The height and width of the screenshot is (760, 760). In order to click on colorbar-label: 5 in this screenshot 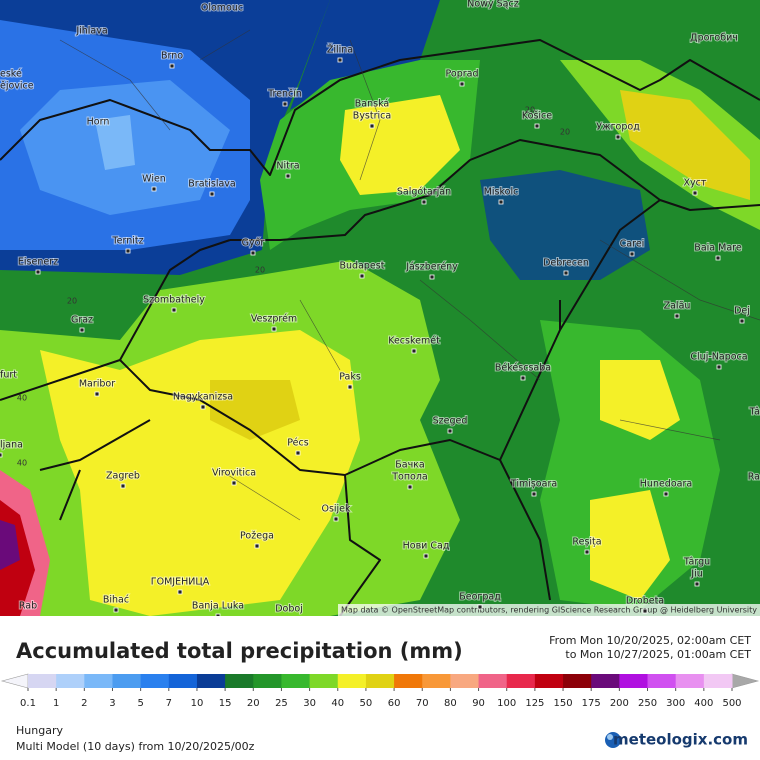, I will do `click(140, 703)`.